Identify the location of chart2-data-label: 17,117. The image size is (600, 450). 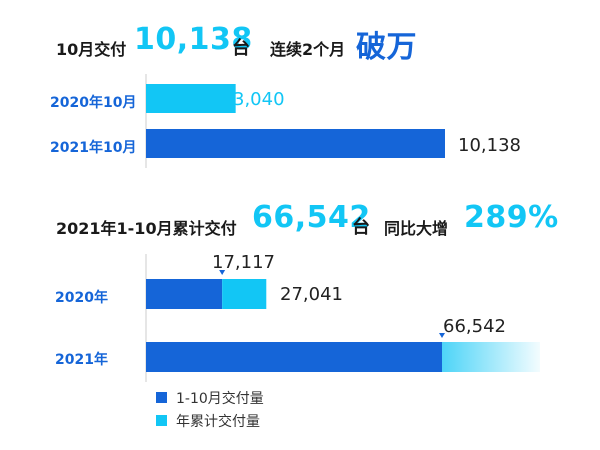
(243, 262).